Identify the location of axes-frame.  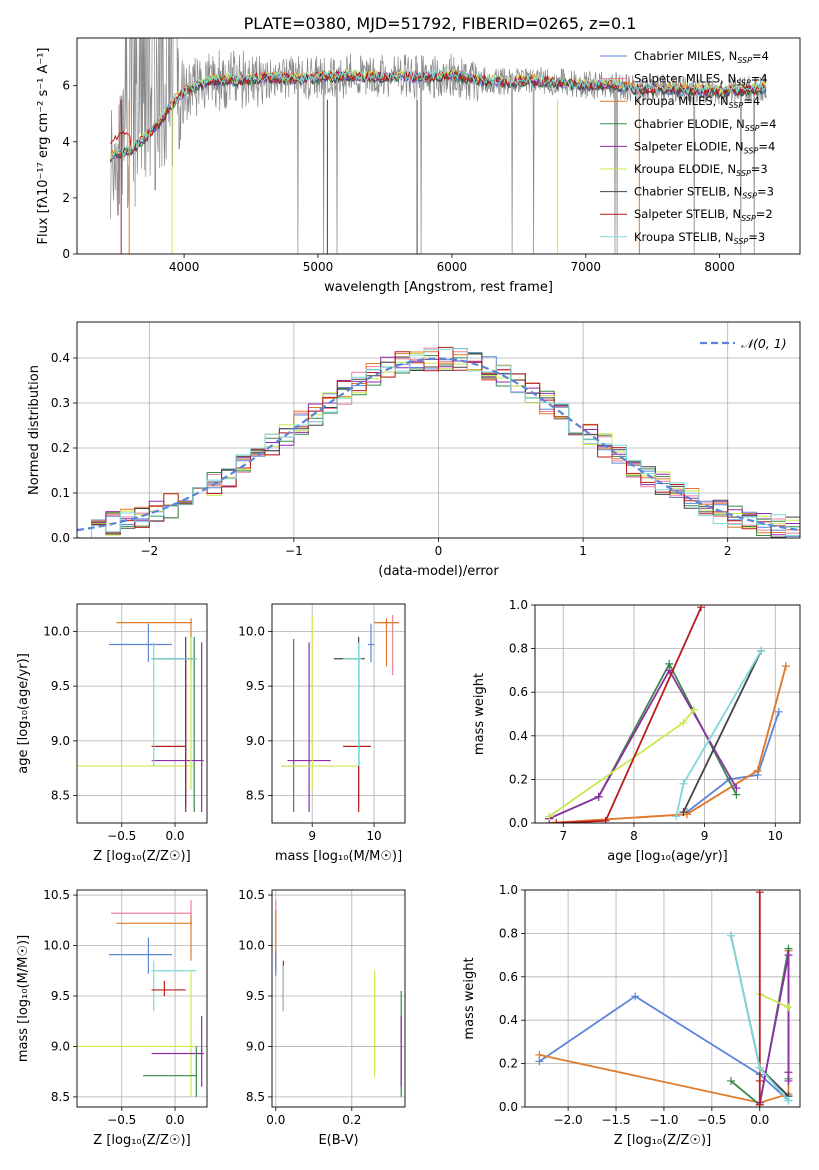
(662, 998).